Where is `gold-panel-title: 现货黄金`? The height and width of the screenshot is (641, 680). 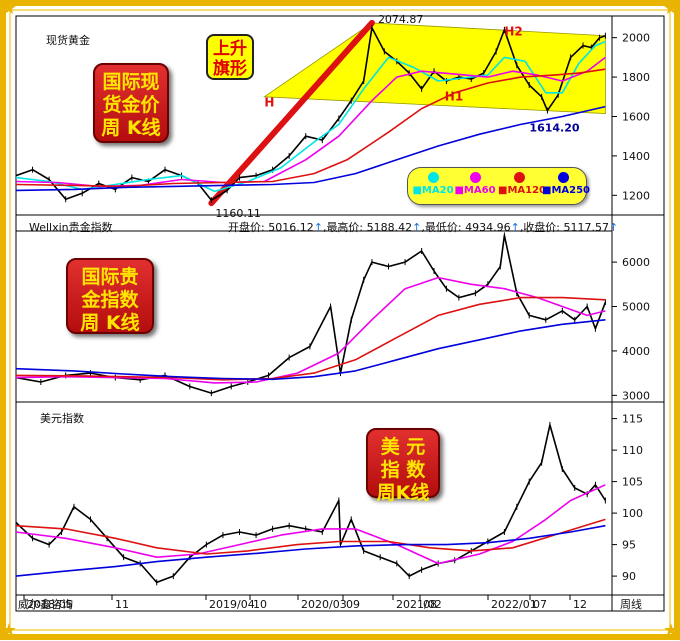
gold-panel-title: 现货黄金 is located at coordinates (68, 40).